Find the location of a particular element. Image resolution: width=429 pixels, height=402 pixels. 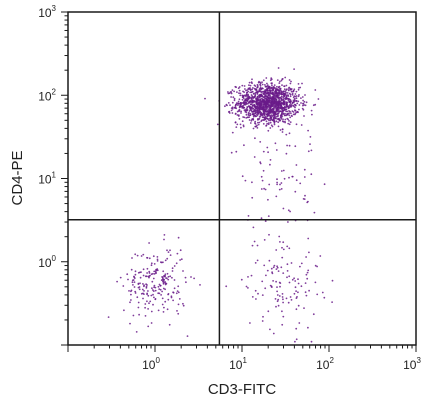

y-axis-label: CD4-PE is located at coordinates (17, 177).